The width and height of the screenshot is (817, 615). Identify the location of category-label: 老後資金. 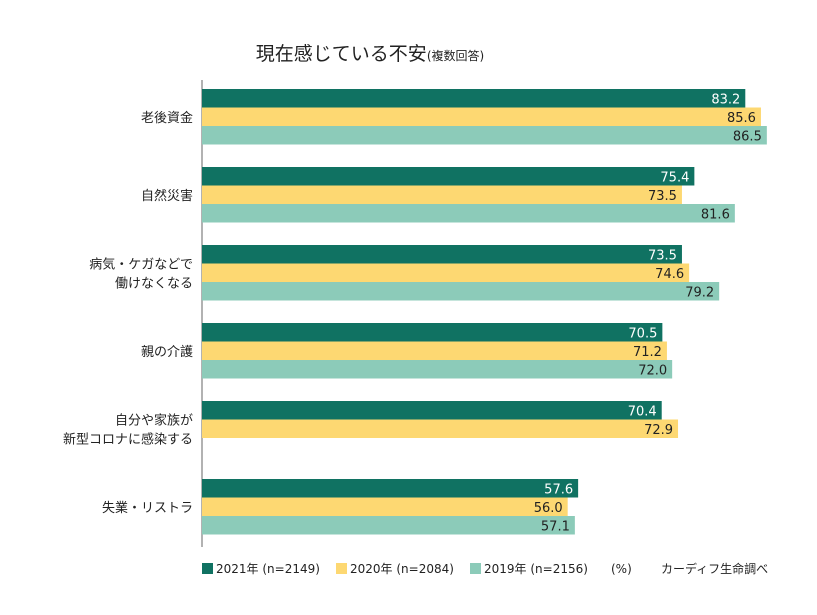
(167, 118).